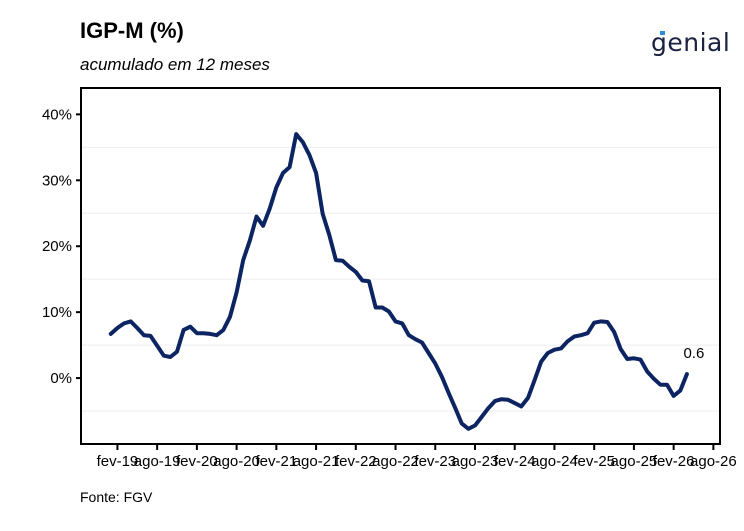 Image resolution: width=744 pixels, height=531 pixels. What do you see at coordinates (554, 461) in the screenshot?
I see `x-tick-label: ago-24` at bounding box center [554, 461].